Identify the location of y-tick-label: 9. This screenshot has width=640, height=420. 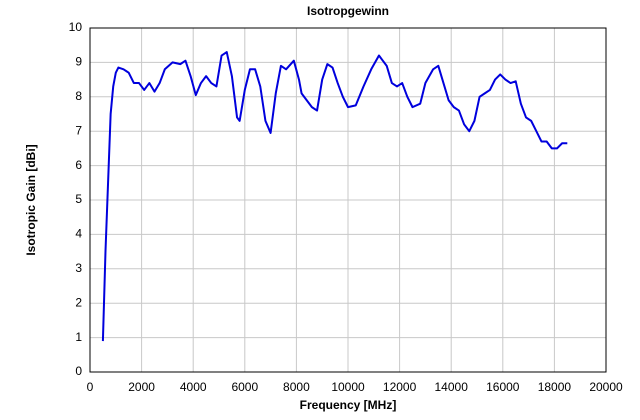
(78, 62).